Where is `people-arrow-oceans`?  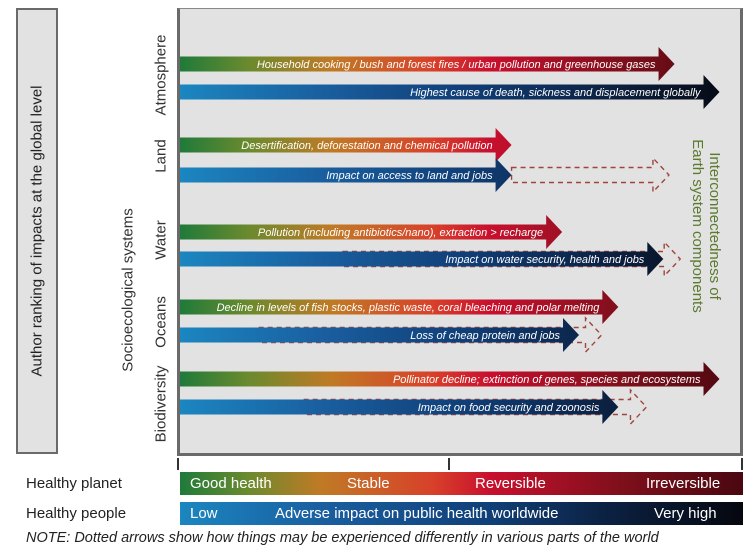
people-arrow-oceans is located at coordinates (380, 335).